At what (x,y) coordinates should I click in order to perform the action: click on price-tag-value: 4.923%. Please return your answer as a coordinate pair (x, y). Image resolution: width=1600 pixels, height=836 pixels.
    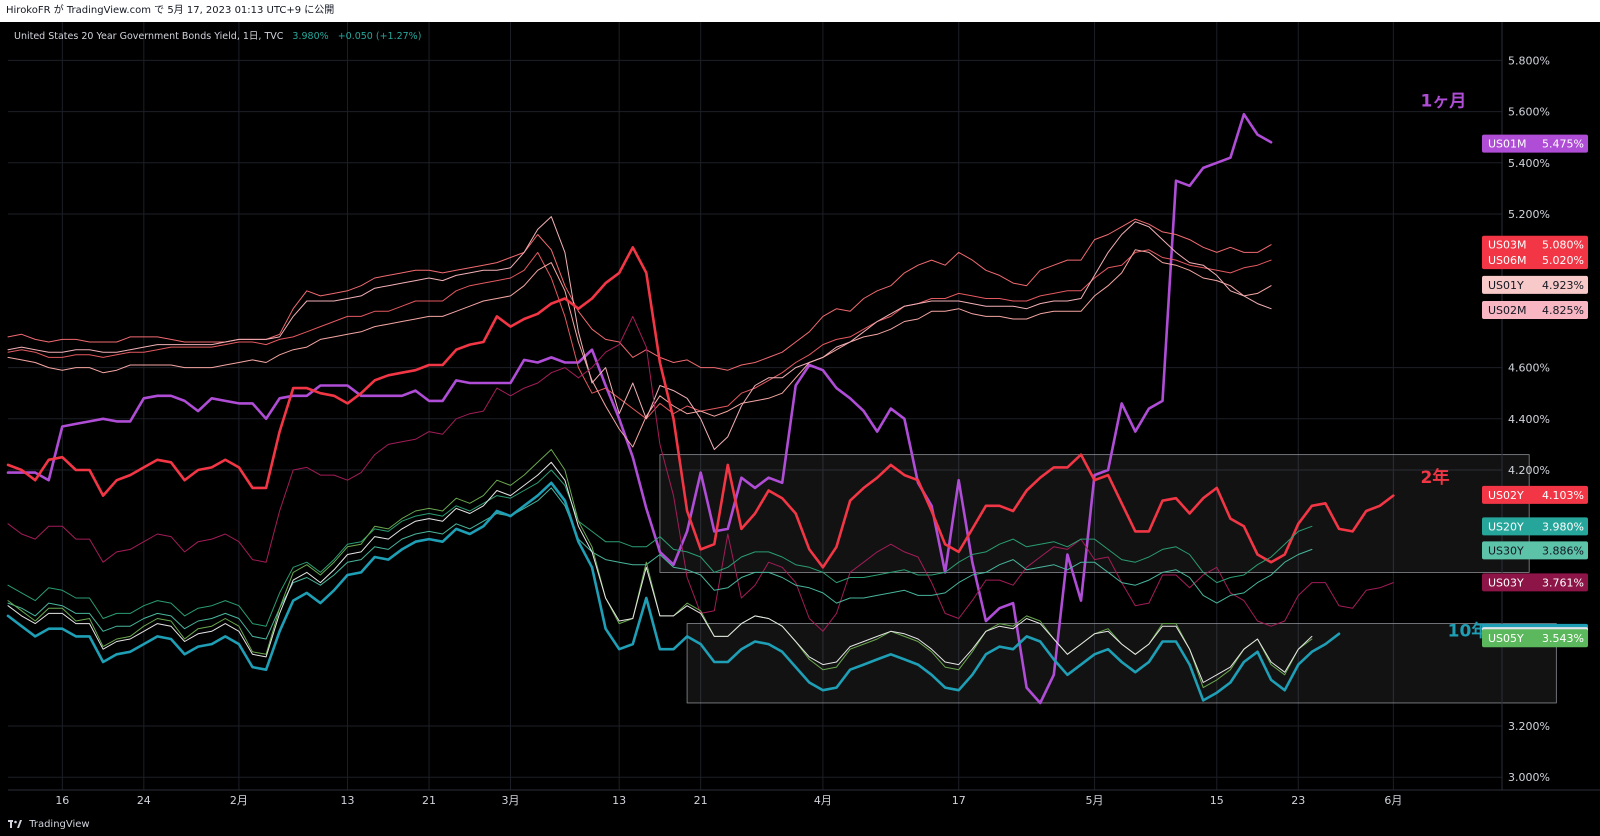
    Looking at the image, I should click on (1563, 285).